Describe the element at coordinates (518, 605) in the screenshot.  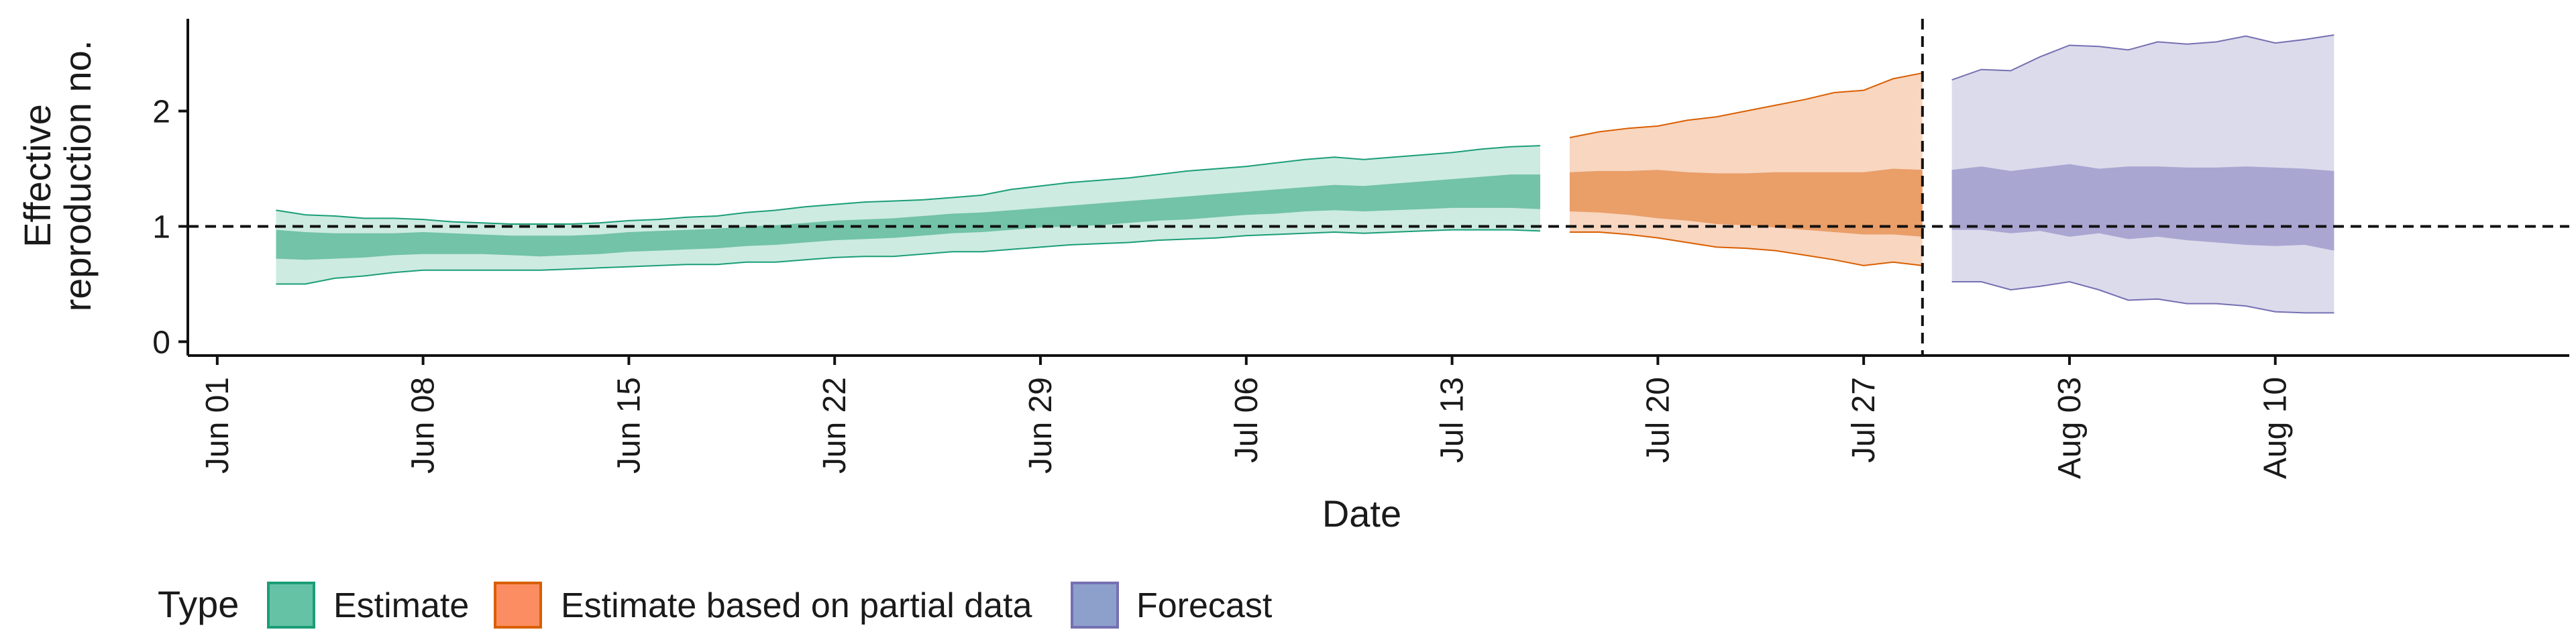
I see `legend-key-partial` at that location.